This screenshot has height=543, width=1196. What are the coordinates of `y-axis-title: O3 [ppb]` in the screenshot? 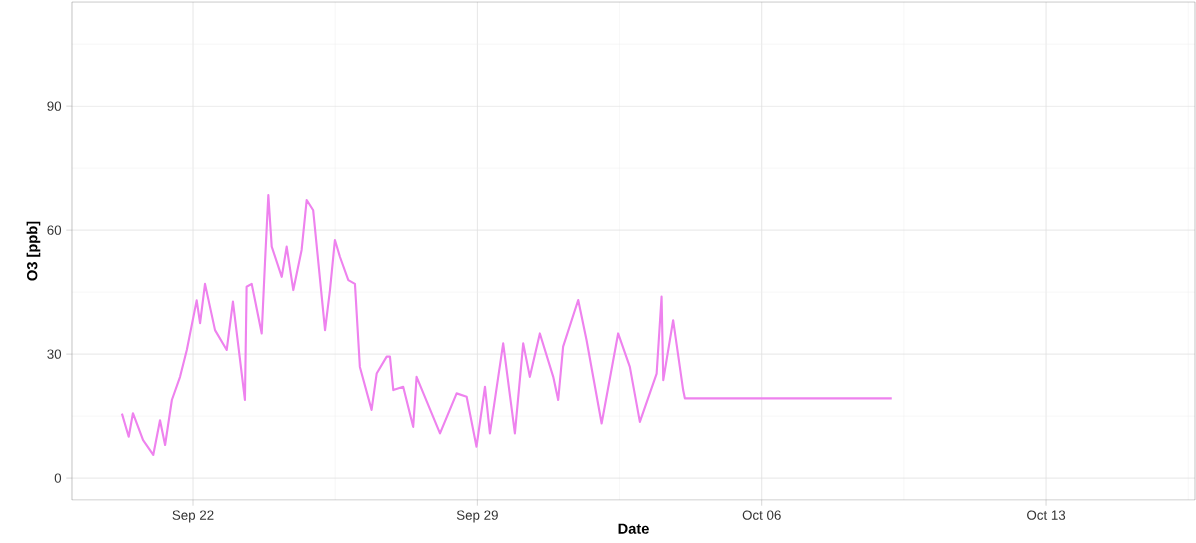 It's located at (33, 251).